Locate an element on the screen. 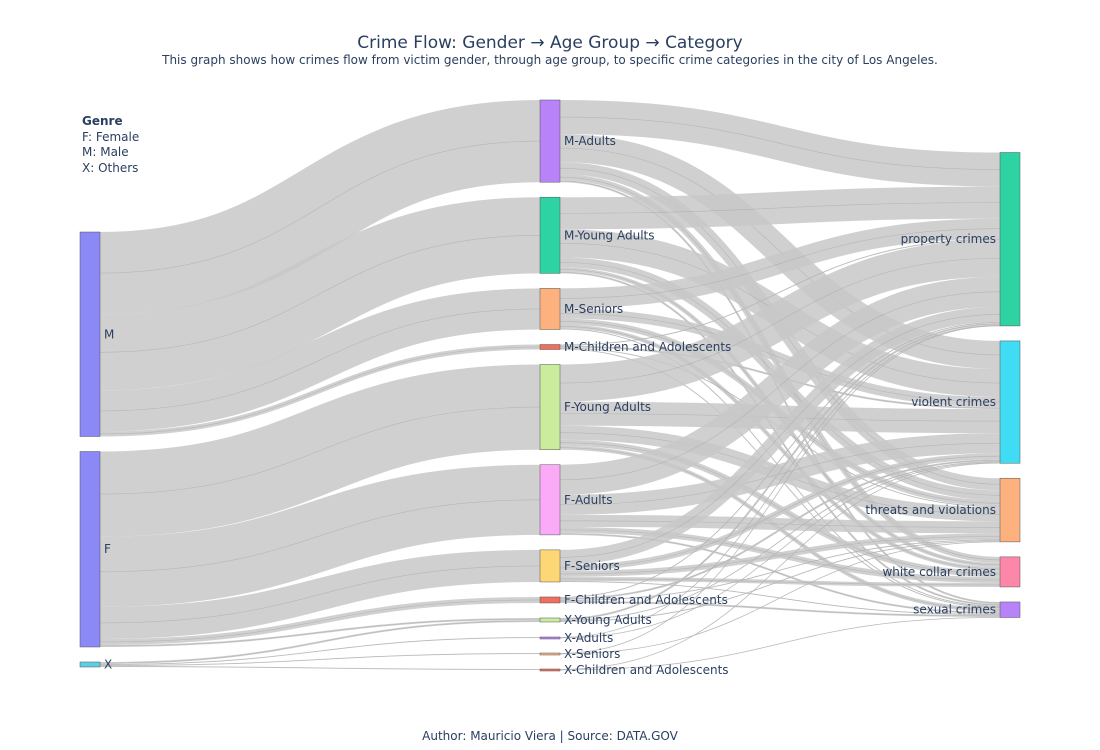 This screenshot has height=750, width=1100. sankey-node-label-m-adults: M-Adults is located at coordinates (590, 141).